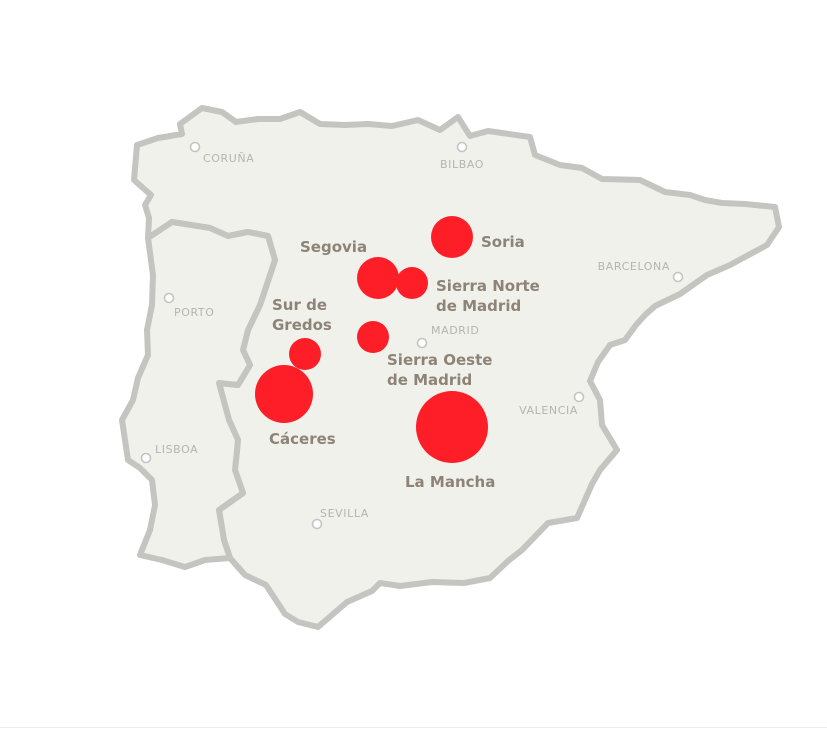 This screenshot has width=827, height=735. What do you see at coordinates (412, 283) in the screenshot?
I see `bubble-sierra-norte` at bounding box center [412, 283].